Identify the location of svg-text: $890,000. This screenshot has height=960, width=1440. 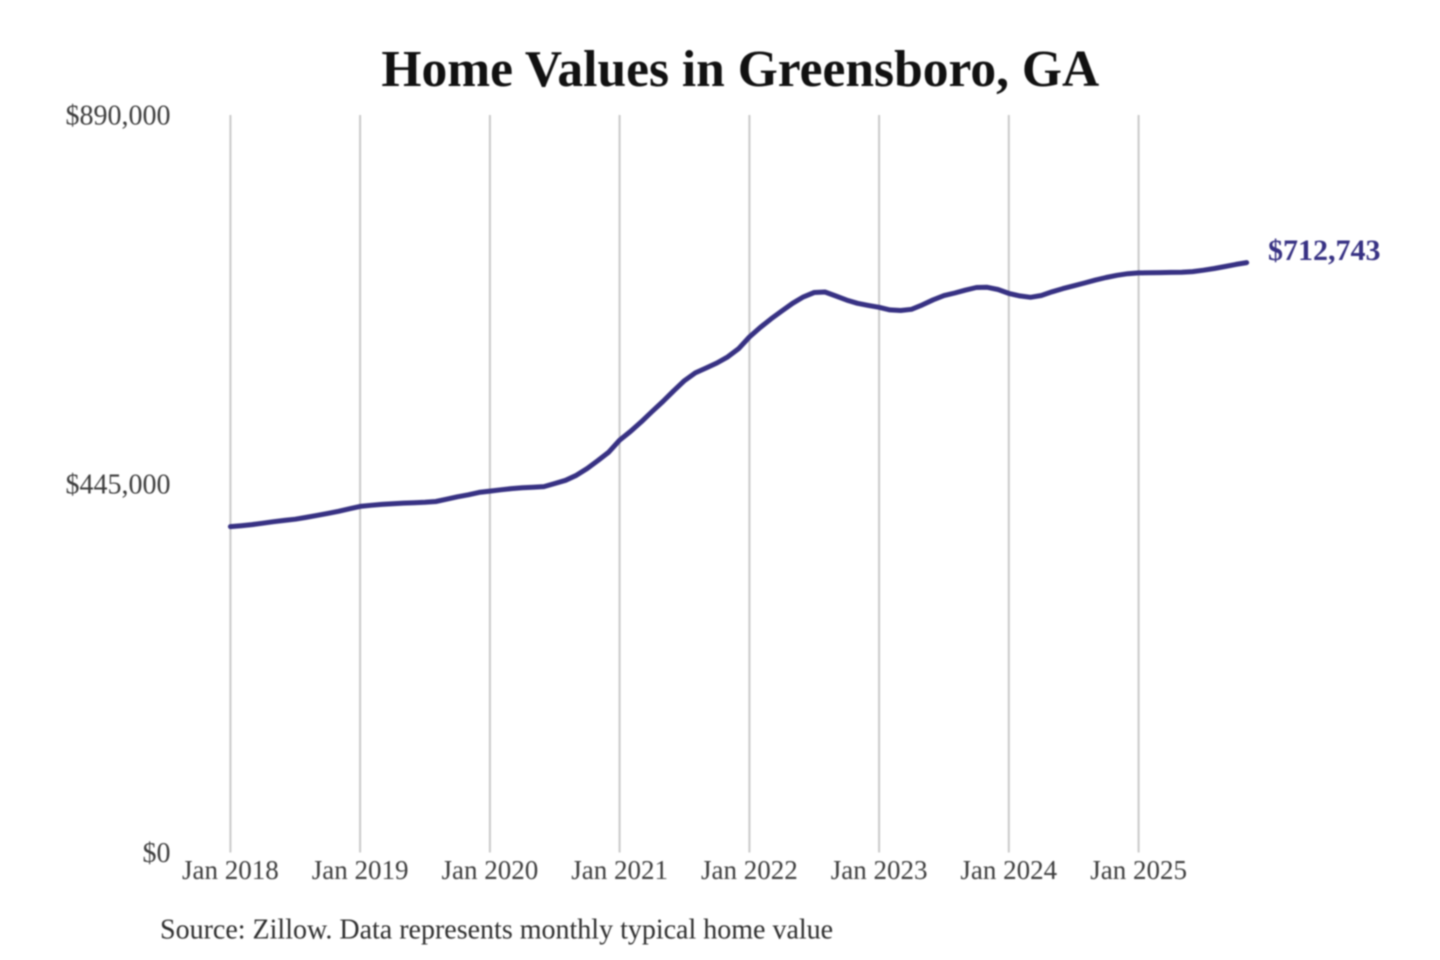
(118, 116).